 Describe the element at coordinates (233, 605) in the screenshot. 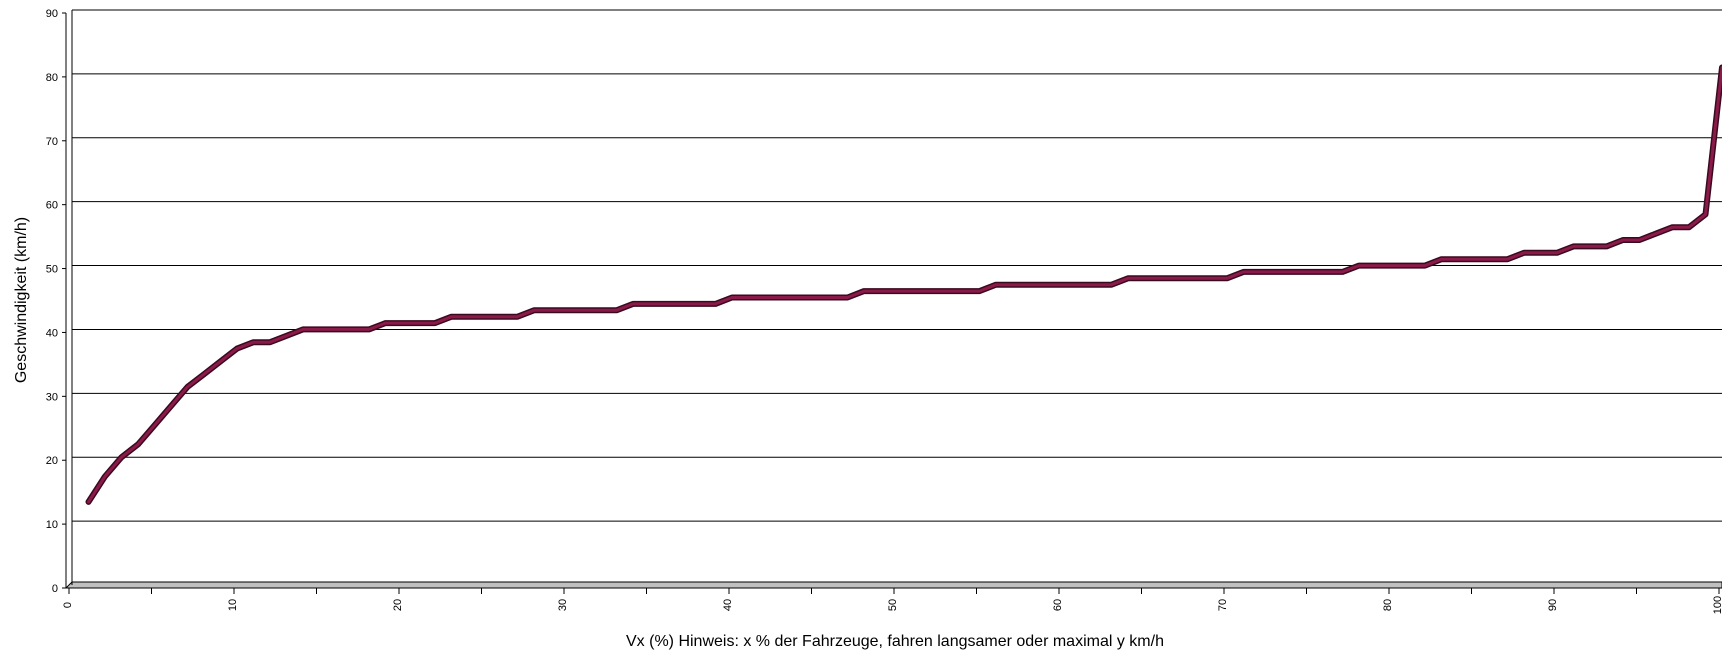

I see `x-tick-label: 10` at that location.